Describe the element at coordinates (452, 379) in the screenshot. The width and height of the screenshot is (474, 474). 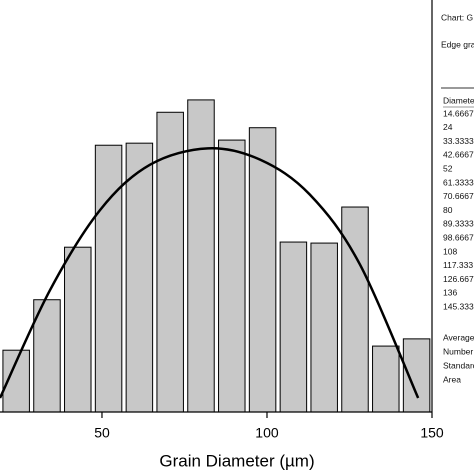
I see `panel-stat: Area` at that location.